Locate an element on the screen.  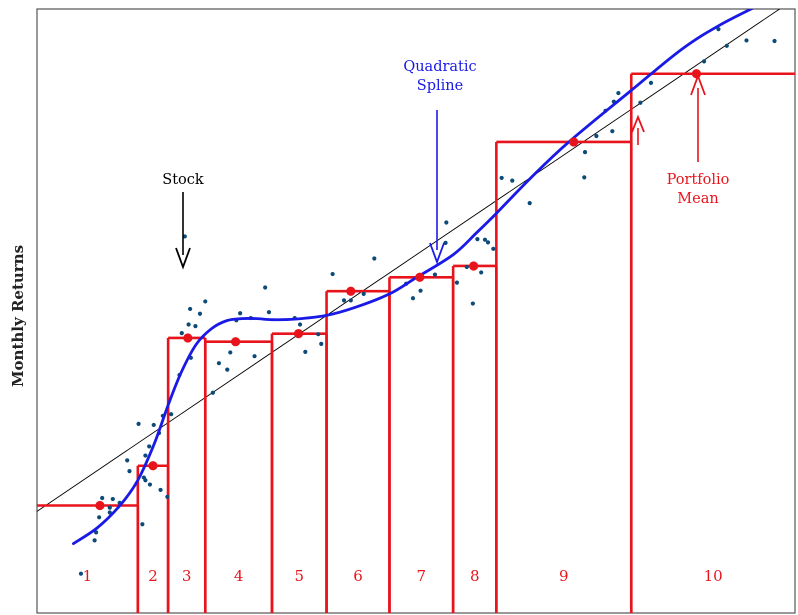
spline-annotation-line1: Quadratic is located at coordinates (439, 67).